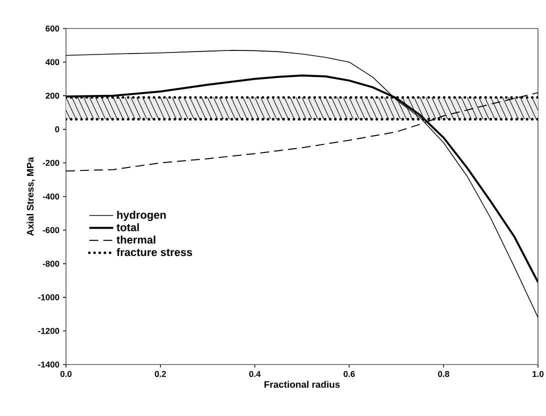 The height and width of the screenshot is (416, 546). What do you see at coordinates (51, 163) in the screenshot?
I see `y-tick-label: -200` at bounding box center [51, 163].